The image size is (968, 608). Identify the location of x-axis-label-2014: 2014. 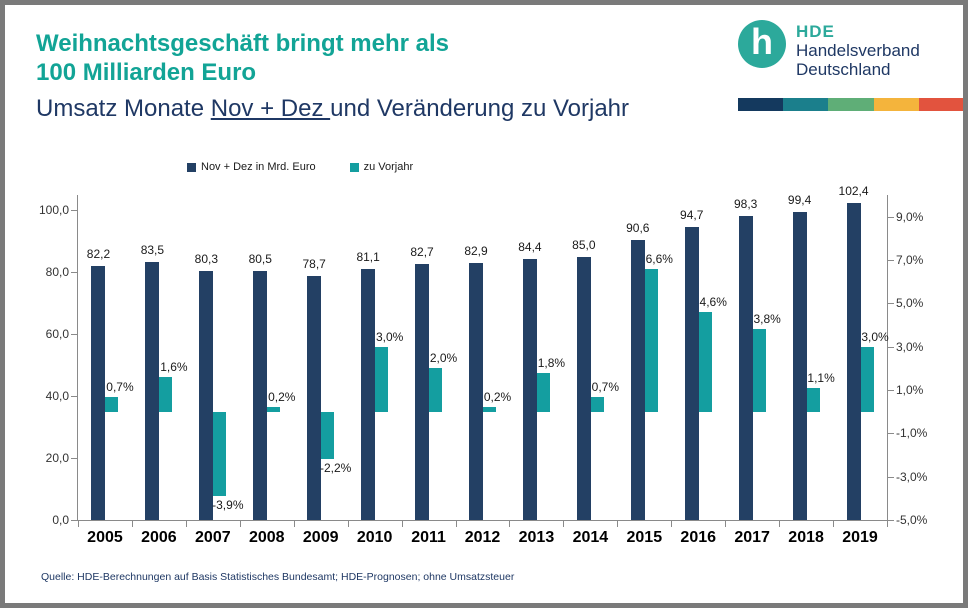
(590, 537).